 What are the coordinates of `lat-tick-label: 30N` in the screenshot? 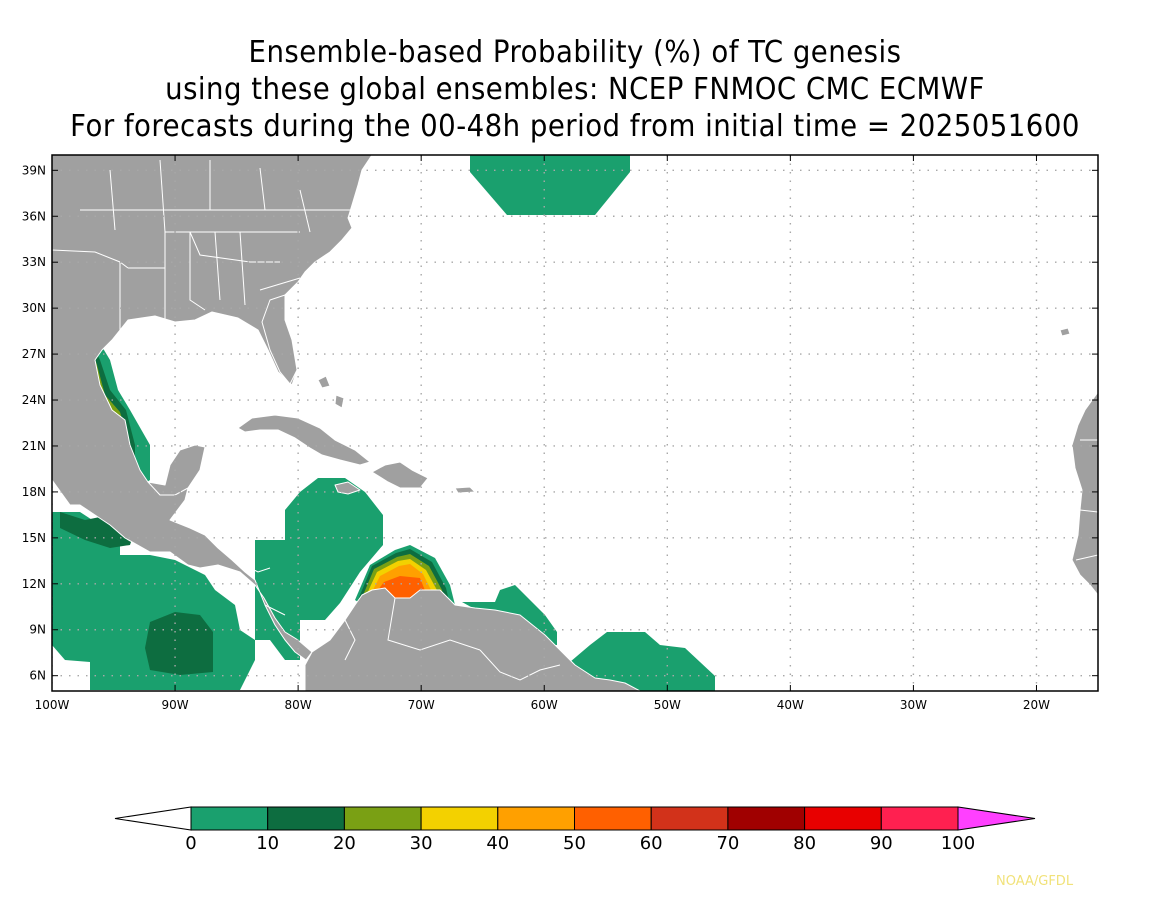 It's located at (34, 308).